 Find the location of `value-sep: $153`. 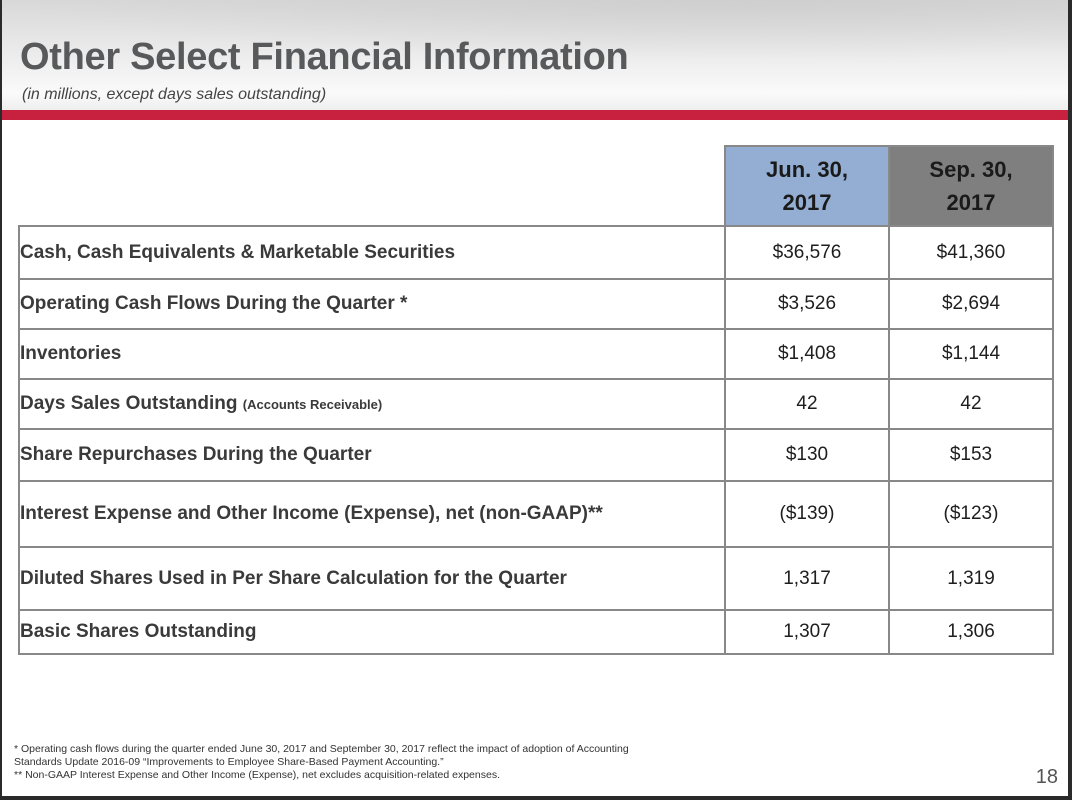

value-sep: $153 is located at coordinates (971, 455).